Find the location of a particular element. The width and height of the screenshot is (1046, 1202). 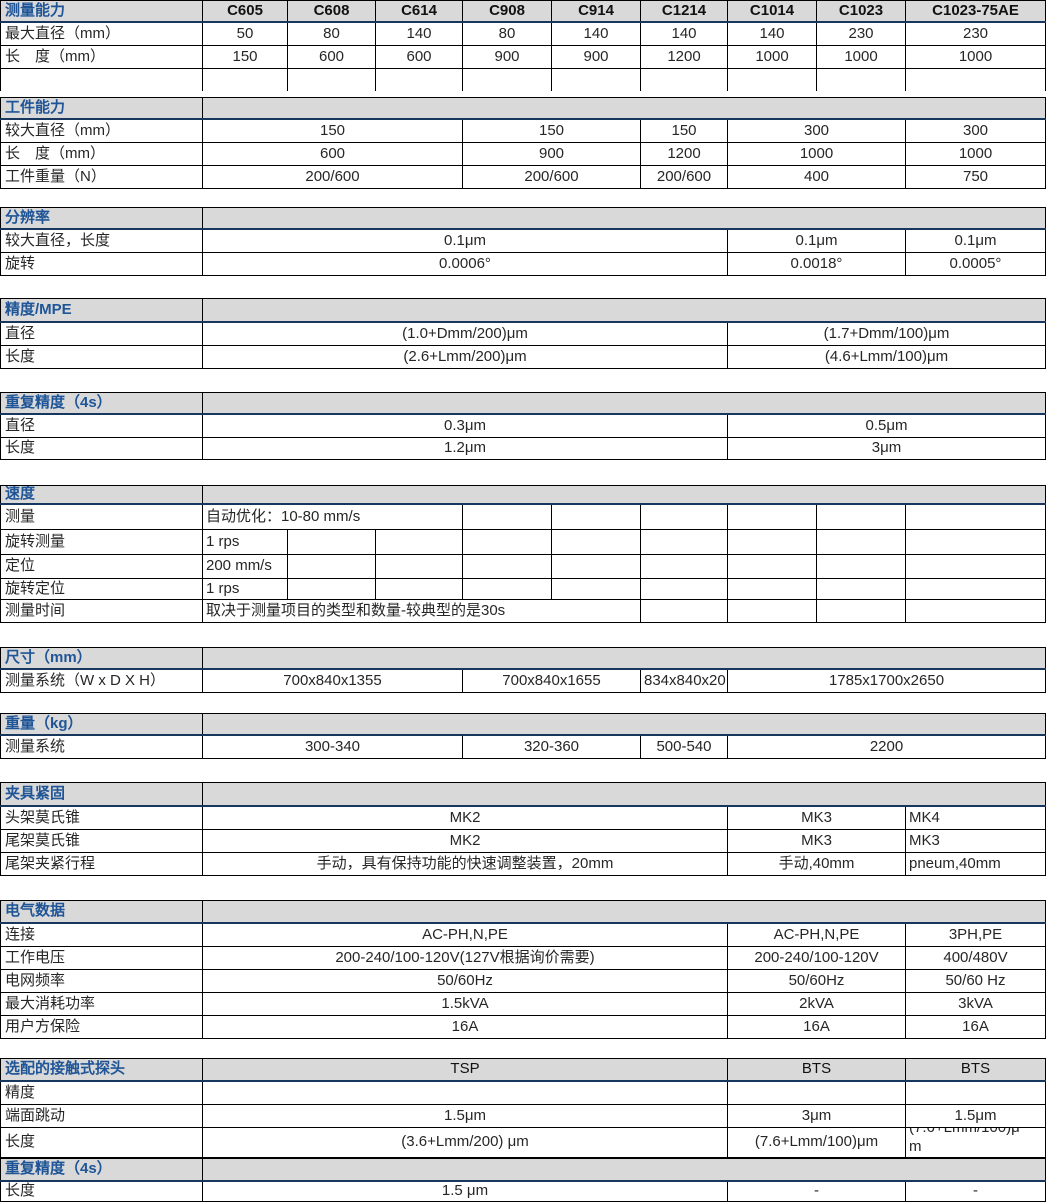

column-header: C608 is located at coordinates (331, 11).